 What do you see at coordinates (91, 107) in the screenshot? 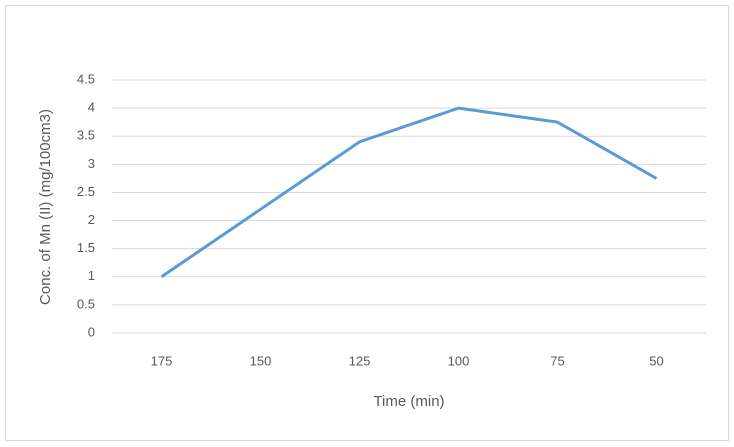
I see `y-tick-label: 4` at bounding box center [91, 107].